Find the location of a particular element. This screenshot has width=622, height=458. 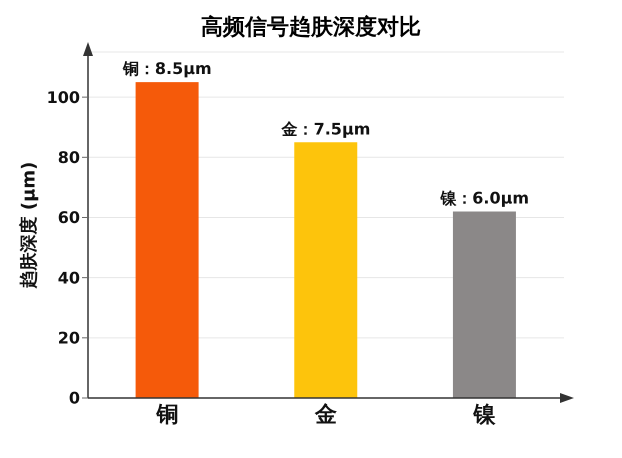

y-tick-label: 80 is located at coordinates (69, 157).